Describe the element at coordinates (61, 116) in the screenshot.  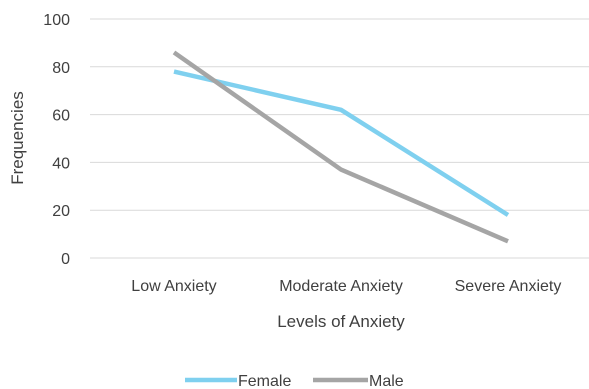
I see `y-tick-label: 60` at that location.